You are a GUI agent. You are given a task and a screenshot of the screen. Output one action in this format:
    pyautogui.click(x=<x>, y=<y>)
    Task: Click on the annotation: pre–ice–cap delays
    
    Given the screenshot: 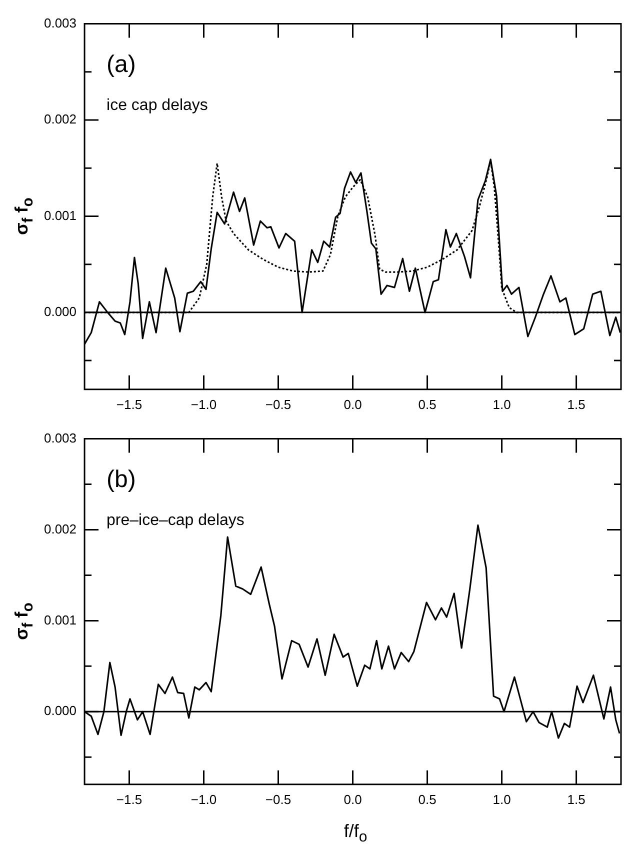 What is the action you would take?
    pyautogui.click(x=175, y=520)
    